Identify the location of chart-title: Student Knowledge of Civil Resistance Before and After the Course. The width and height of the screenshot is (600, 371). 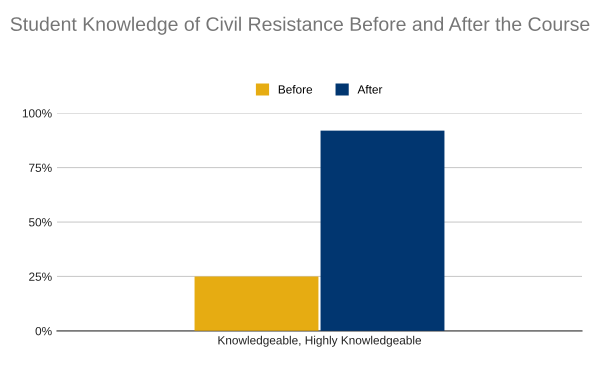
(300, 25).